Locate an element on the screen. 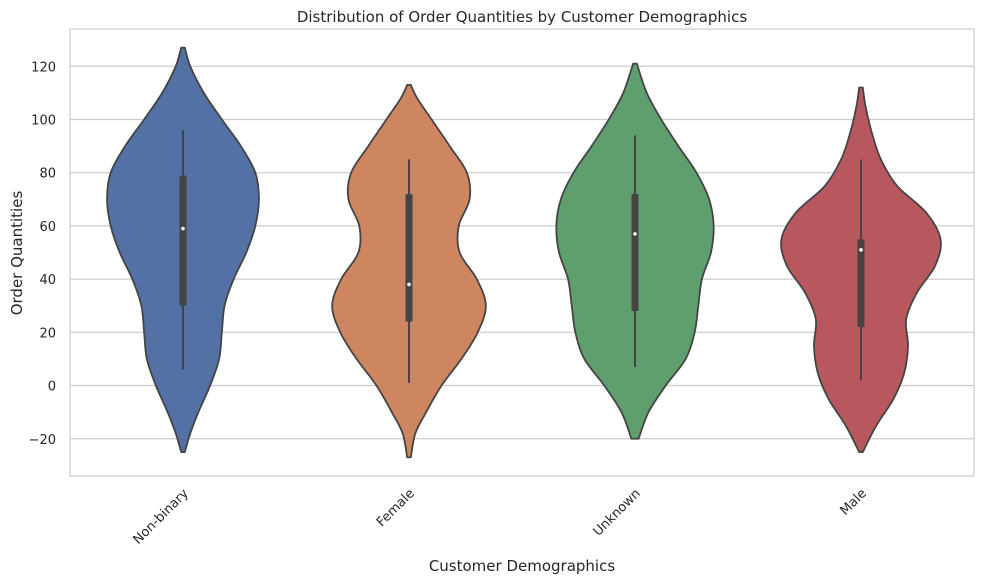 The width and height of the screenshot is (984, 583). y-tick-label: 60 is located at coordinates (47, 227).